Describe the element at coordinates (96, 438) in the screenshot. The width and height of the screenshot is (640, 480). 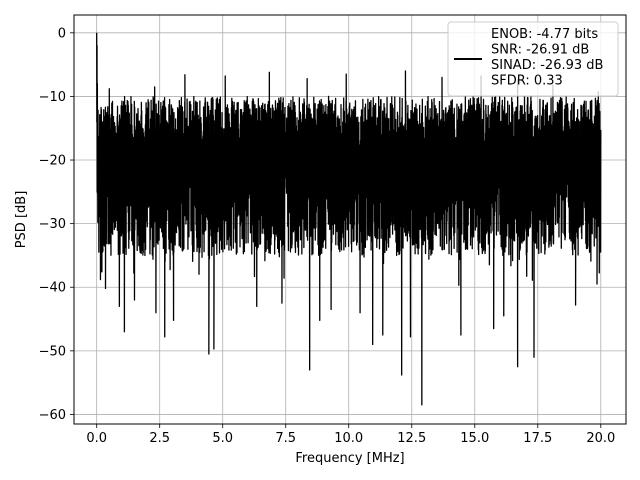
I see `x-tick-label: 0.0` at that location.